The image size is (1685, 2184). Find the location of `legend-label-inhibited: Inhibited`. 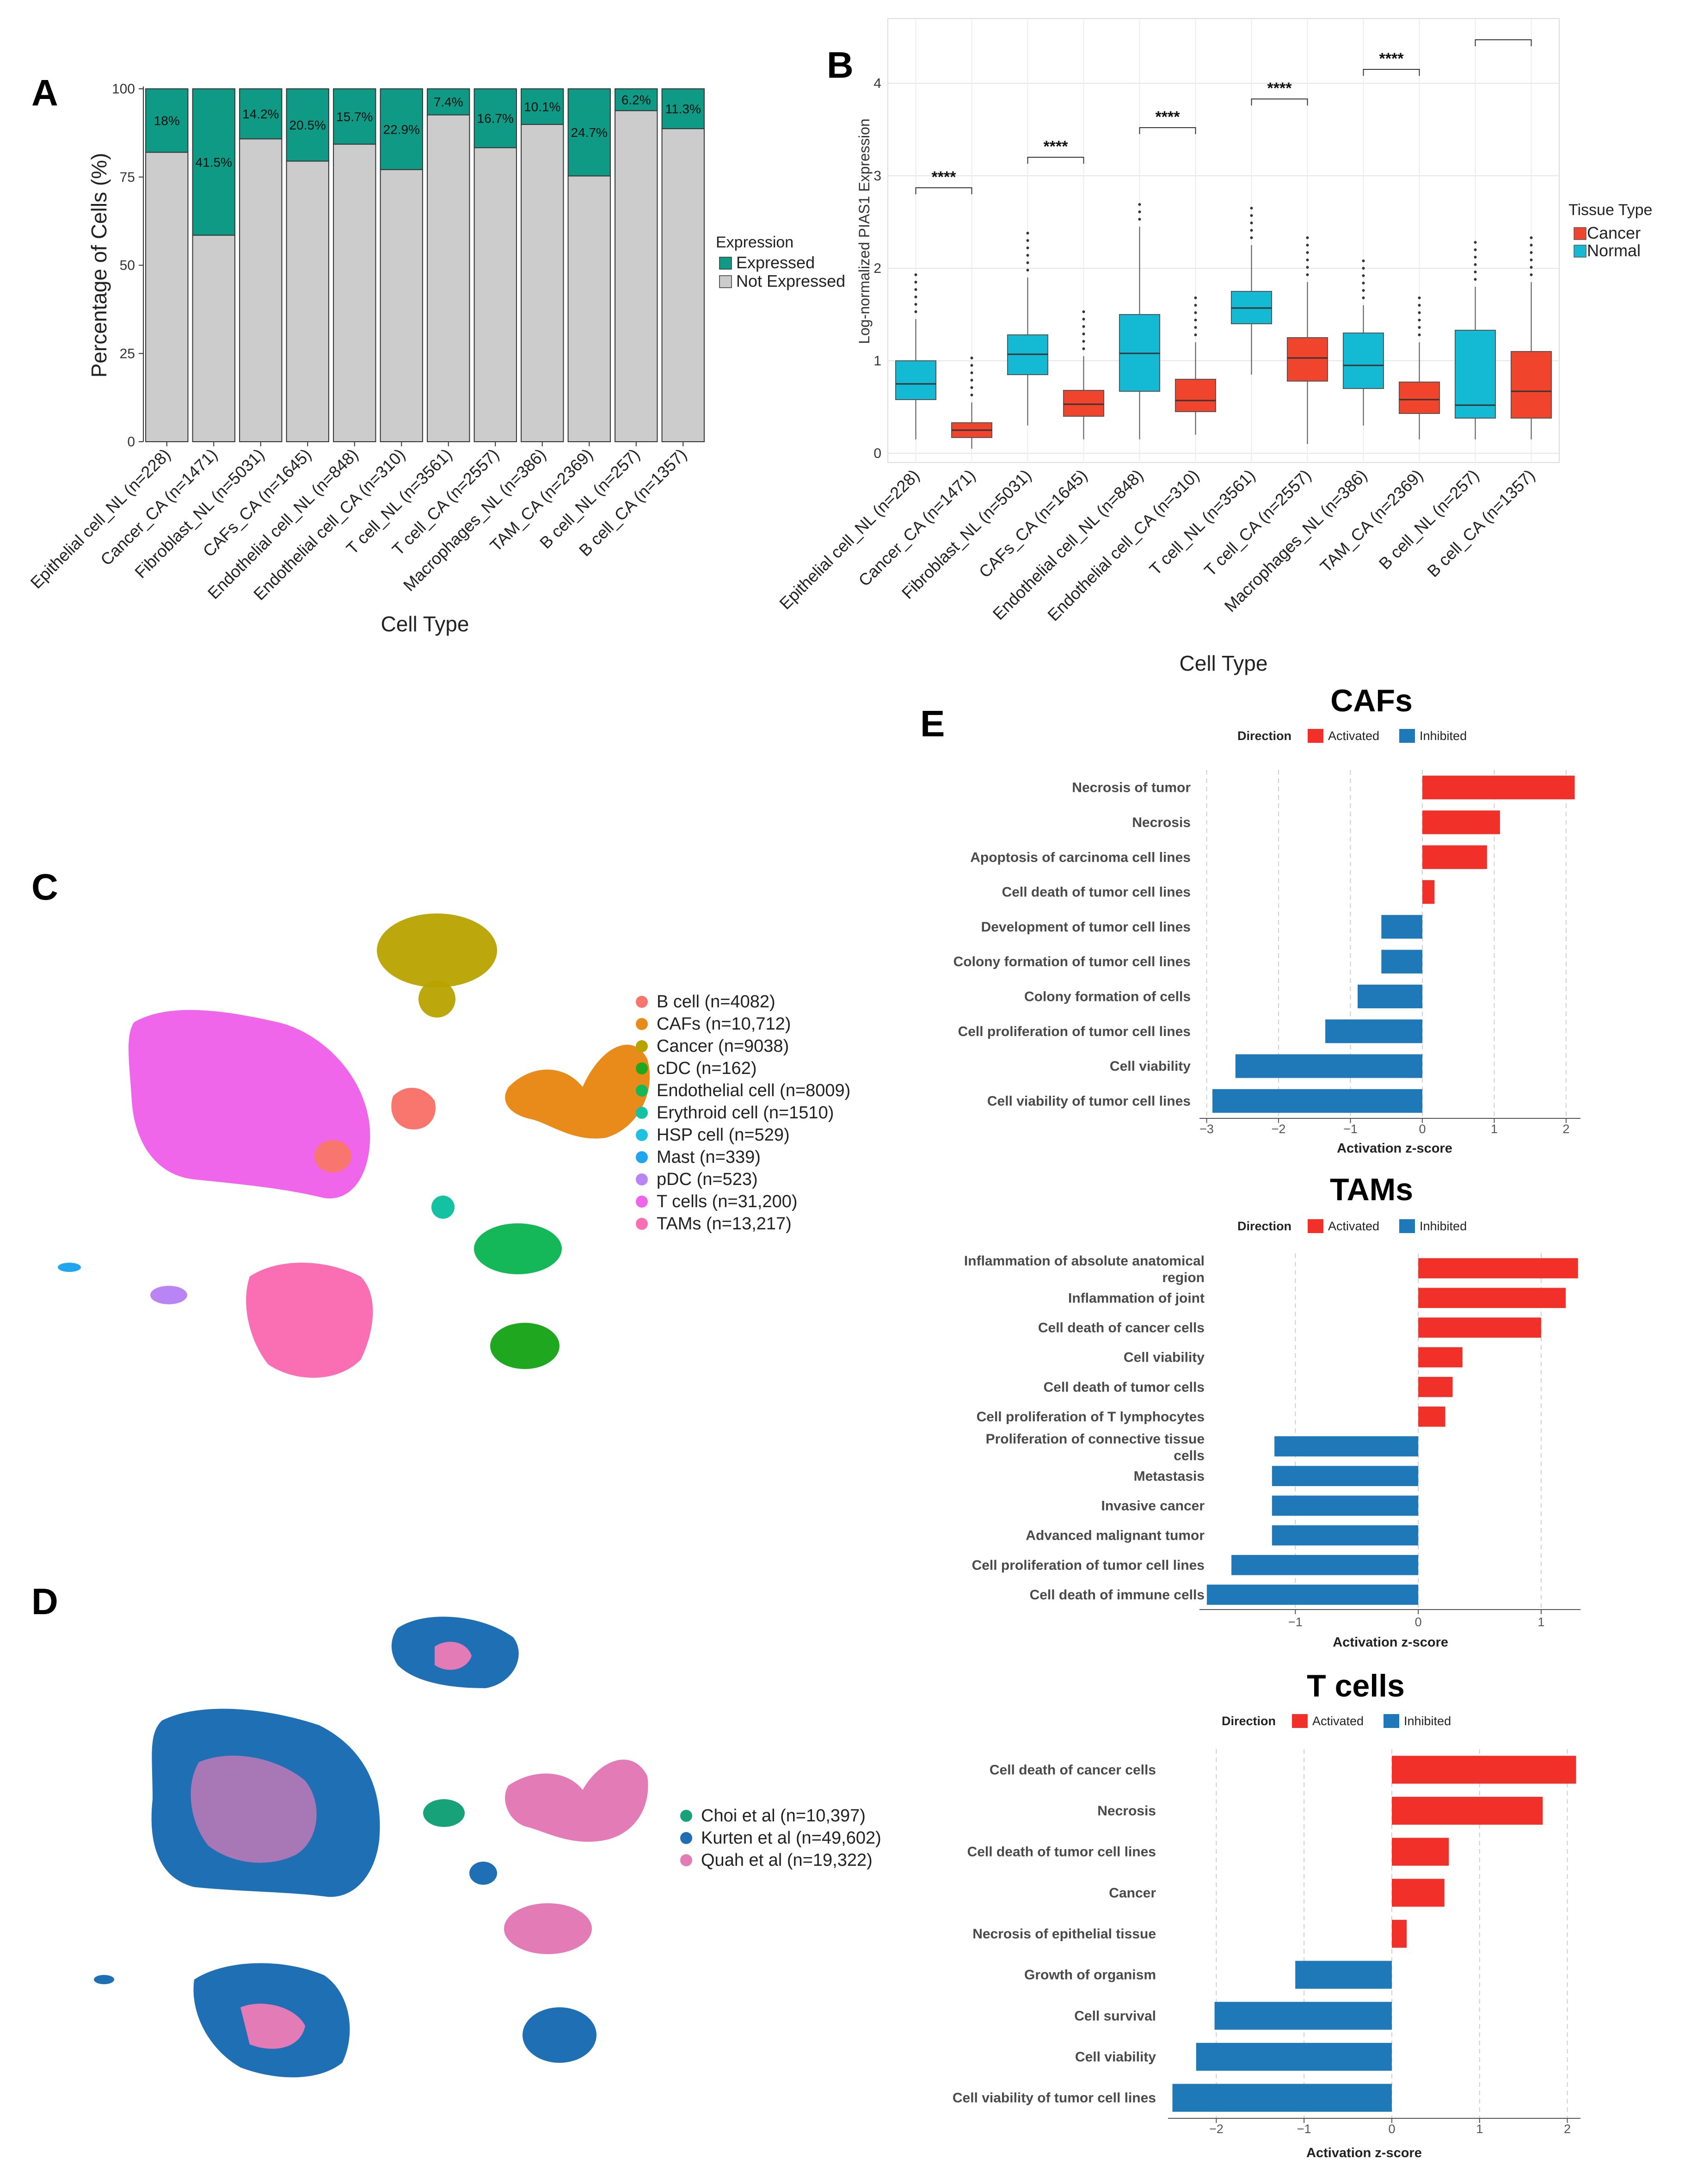

legend-label-inhibited: Inhibited is located at coordinates (1444, 736).